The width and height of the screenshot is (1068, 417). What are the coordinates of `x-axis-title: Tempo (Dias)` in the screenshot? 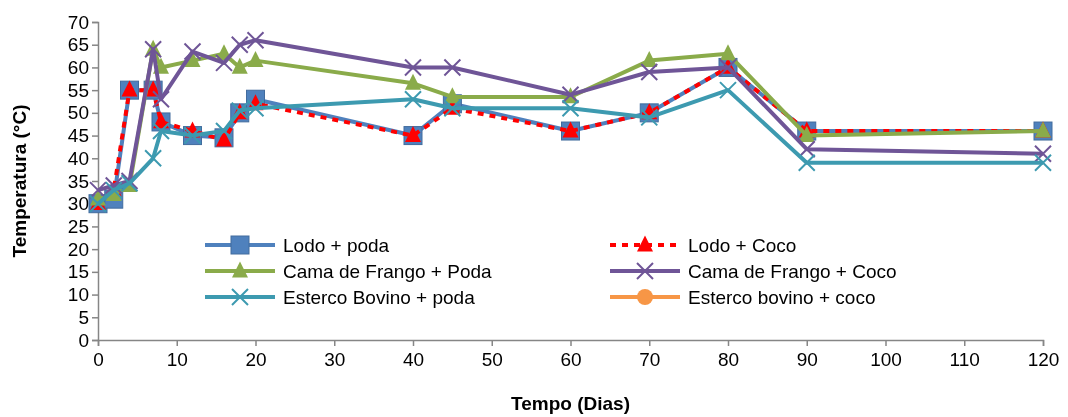 It's located at (570, 403).